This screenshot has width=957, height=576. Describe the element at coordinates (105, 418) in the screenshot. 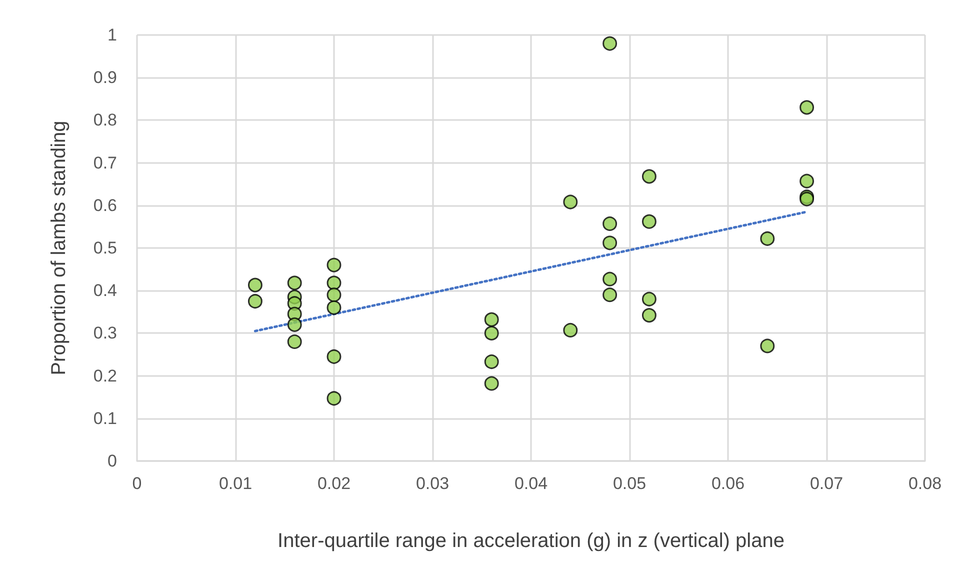

I see `y-tick-label: 0.1` at that location.